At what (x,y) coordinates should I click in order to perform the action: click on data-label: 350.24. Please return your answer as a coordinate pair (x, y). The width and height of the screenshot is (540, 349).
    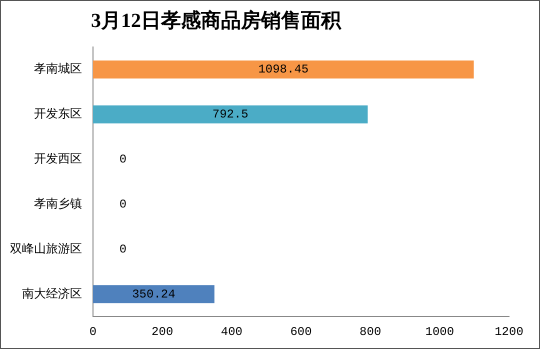
    Looking at the image, I should click on (154, 294).